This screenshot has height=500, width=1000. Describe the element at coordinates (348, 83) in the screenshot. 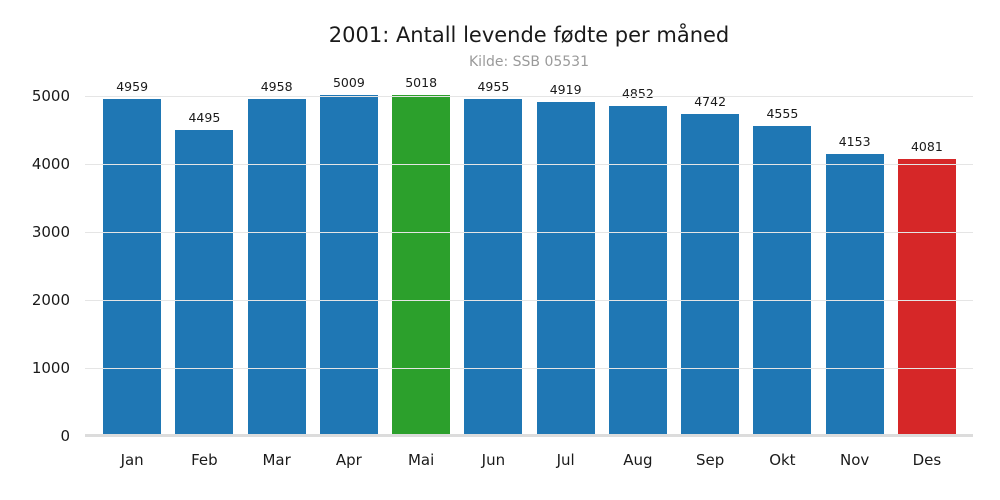

I see `bar-value-label: 5009` at that location.